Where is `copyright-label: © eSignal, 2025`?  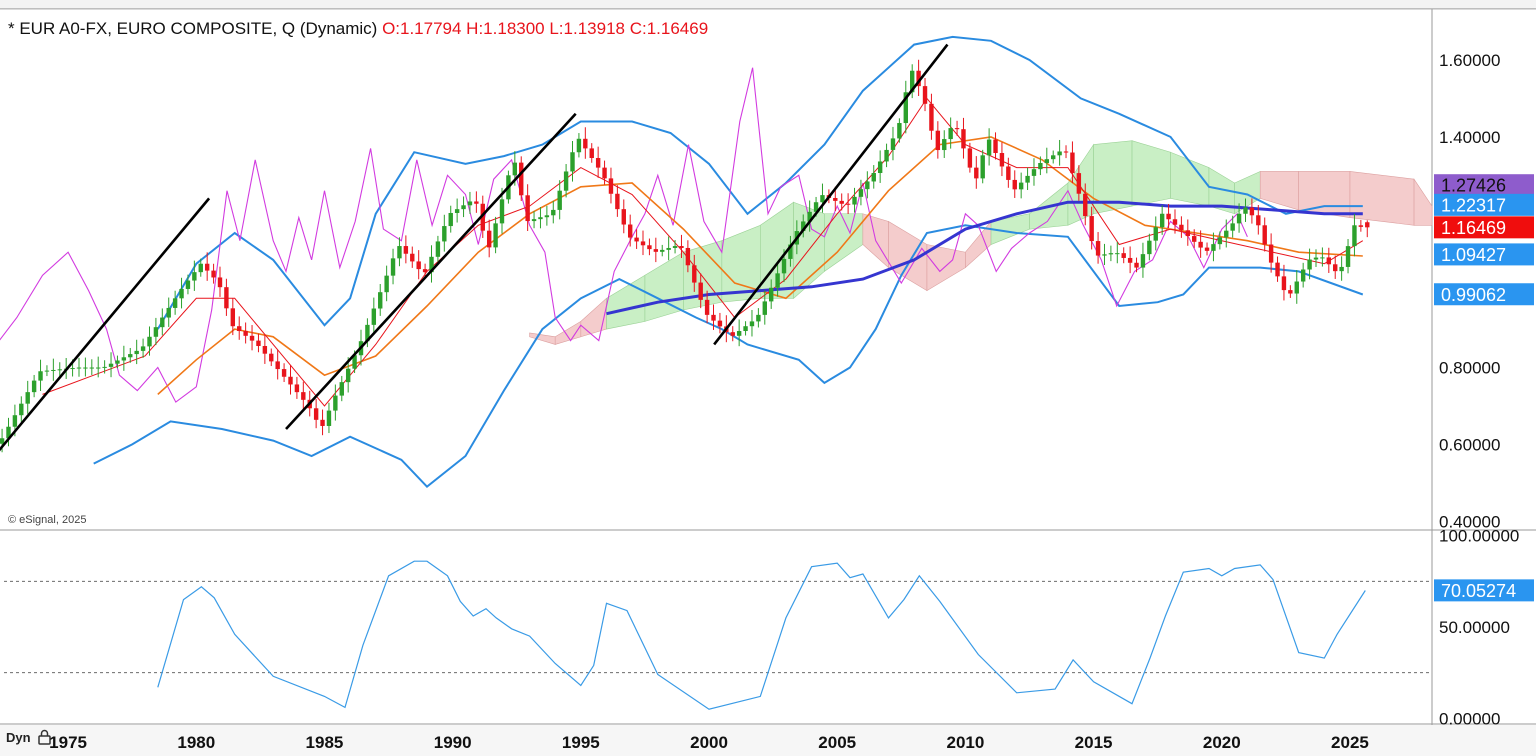 copyright-label: © eSignal, 2025 is located at coordinates (47, 520).